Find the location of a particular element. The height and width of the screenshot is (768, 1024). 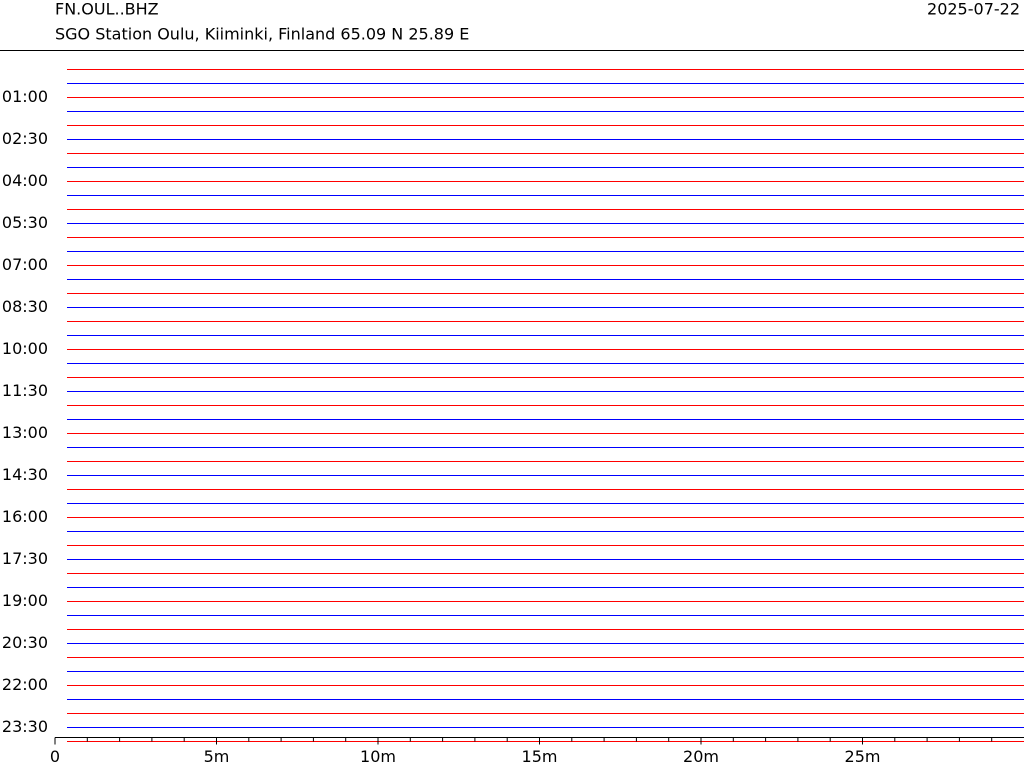

chart-date: 2025-07-22 is located at coordinates (973, 9).